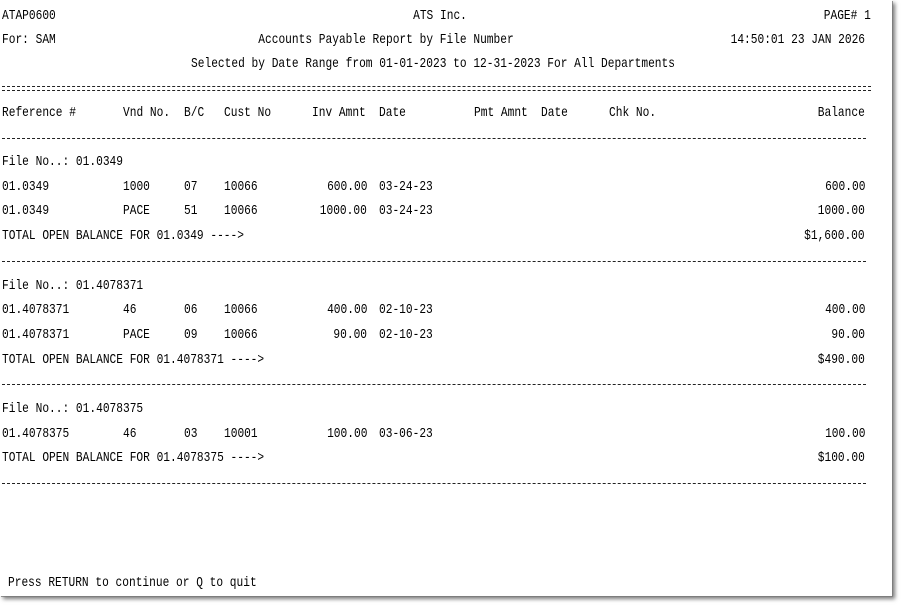 Image resolution: width=903 pixels, height=606 pixels. What do you see at coordinates (847, 16) in the screenshot?
I see `page-number: PAGE# 1` at bounding box center [847, 16].